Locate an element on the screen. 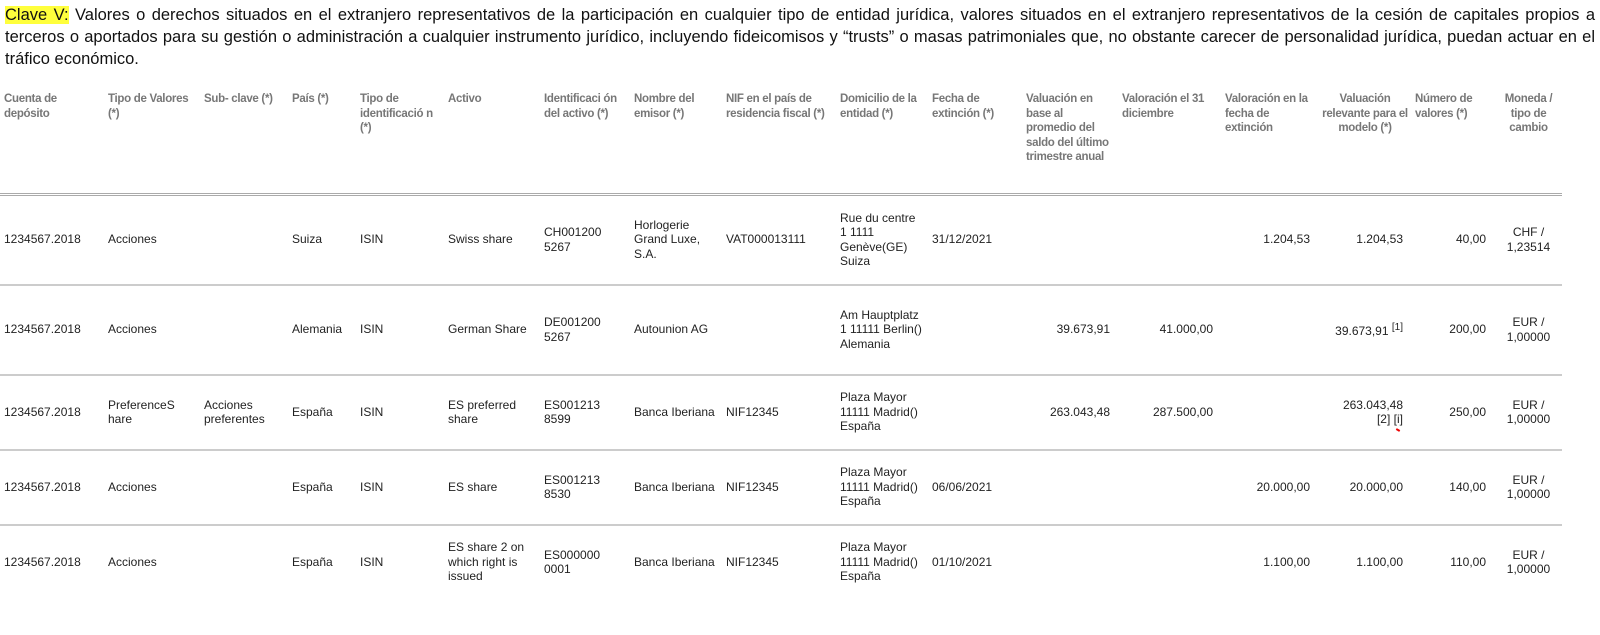  cell-val-relevante: 20.000,00 is located at coordinates (1364, 487).